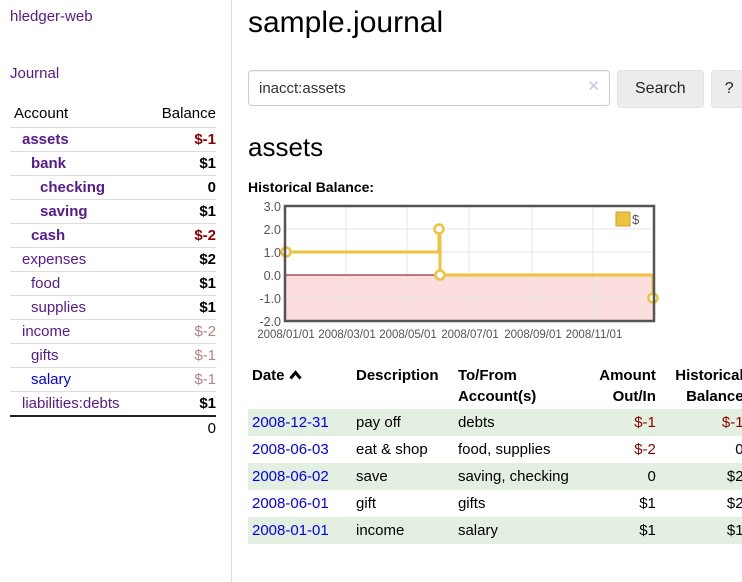 The height and width of the screenshot is (582, 742). Describe the element at coordinates (290, 503) in the screenshot. I see `transaction-date-link: 2008-06-01` at that location.